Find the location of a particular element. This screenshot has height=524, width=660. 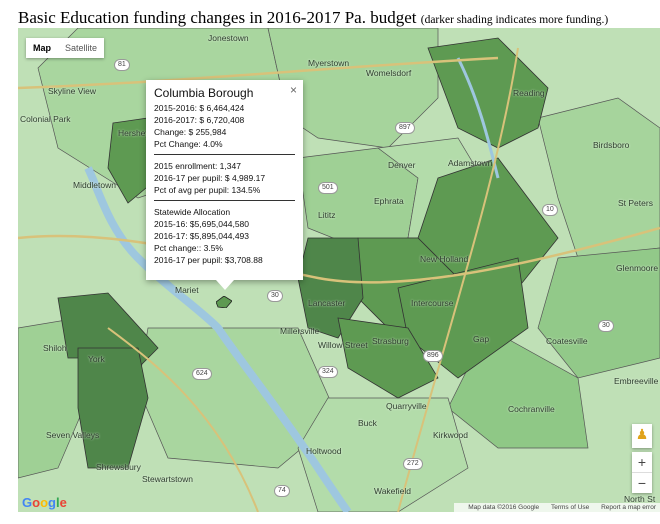

place-label: York is located at coordinates (96, 359).